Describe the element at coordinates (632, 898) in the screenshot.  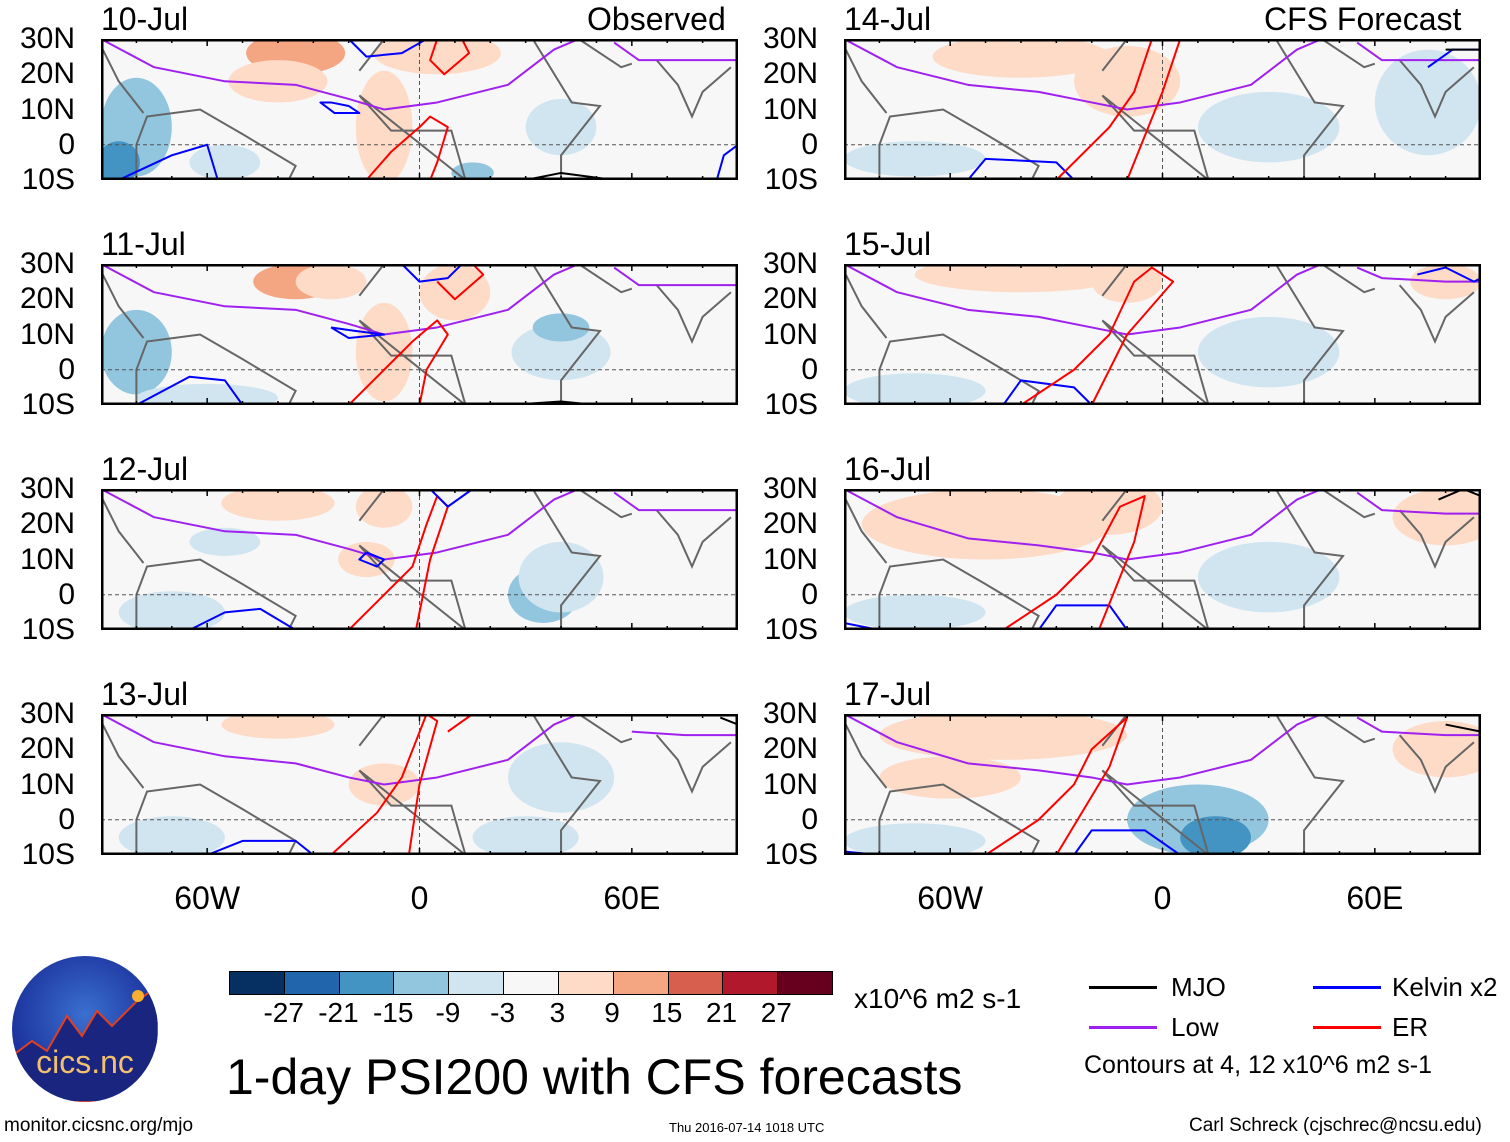
I see `x-tick-label: 60E` at that location.